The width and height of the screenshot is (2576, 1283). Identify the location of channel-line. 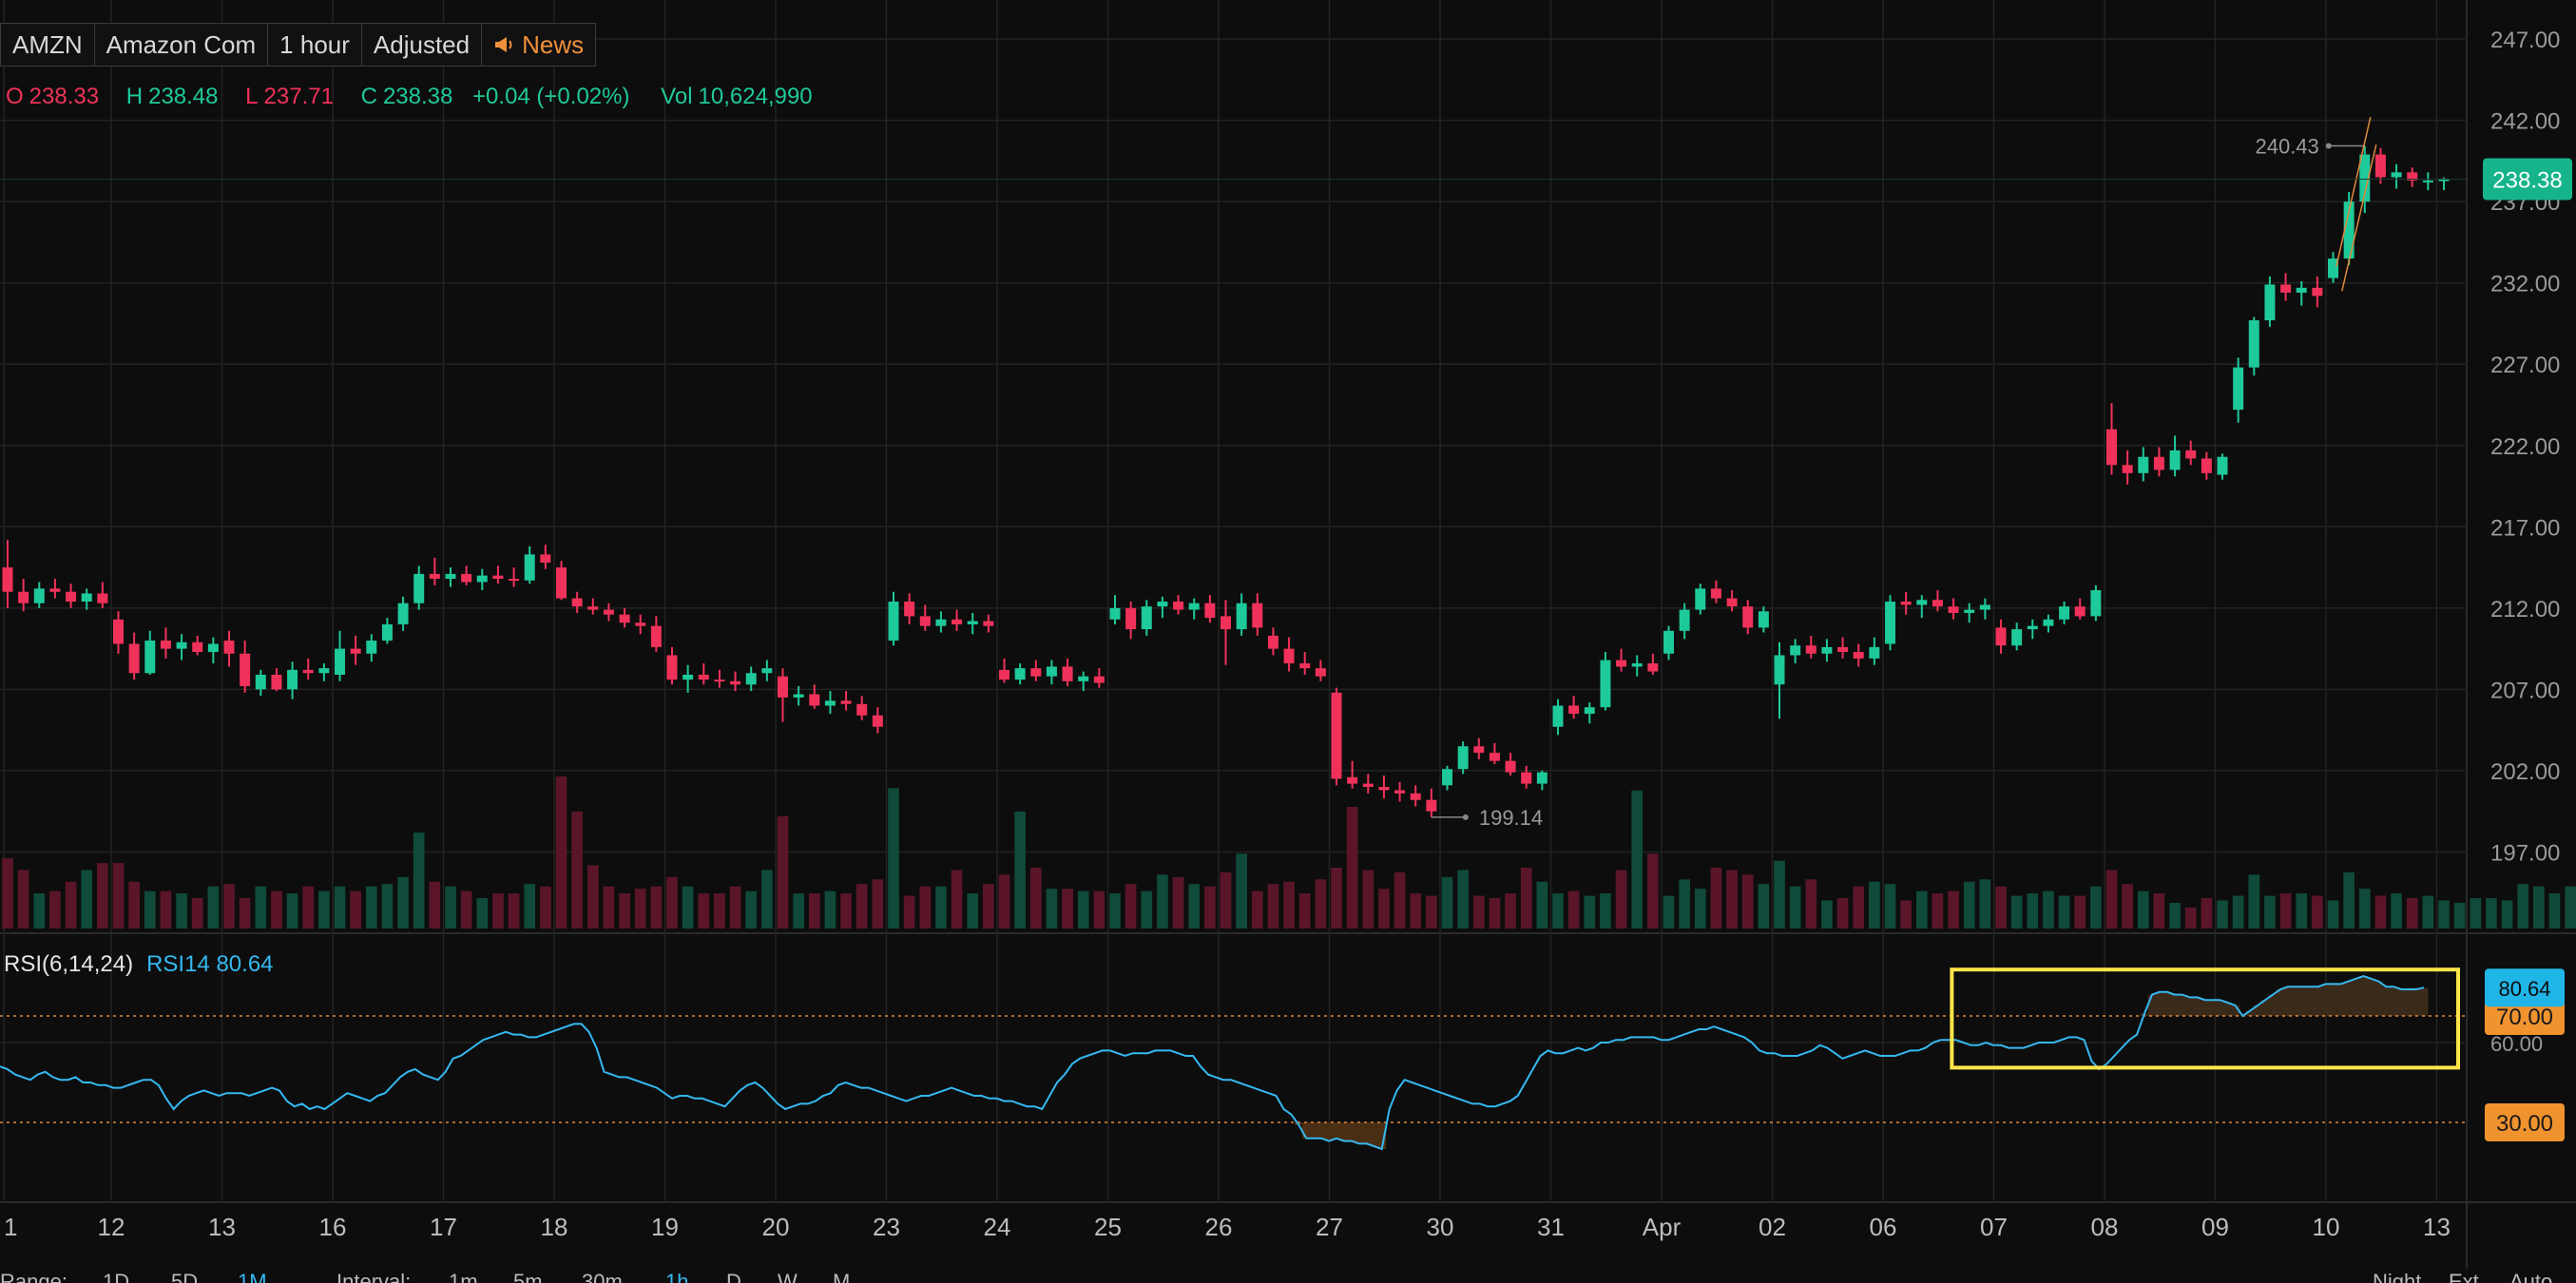
(2354, 192).